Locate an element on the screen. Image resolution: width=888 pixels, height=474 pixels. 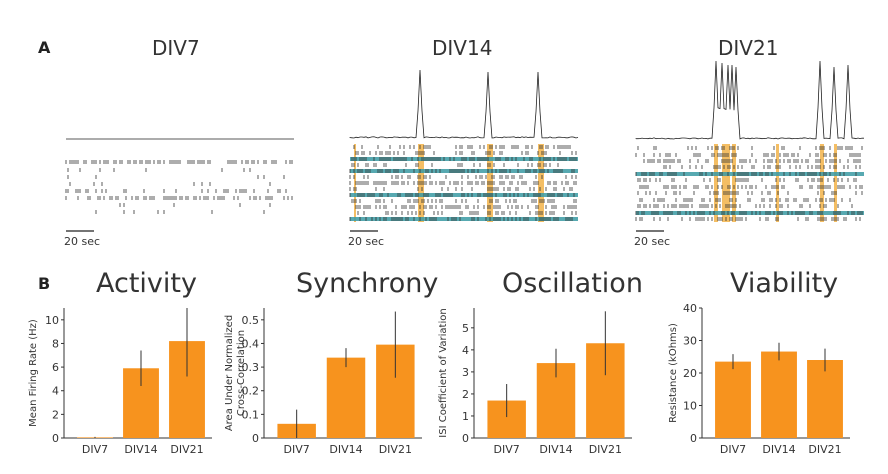
y-tick-label: 5 is located at coordinates (465, 328).